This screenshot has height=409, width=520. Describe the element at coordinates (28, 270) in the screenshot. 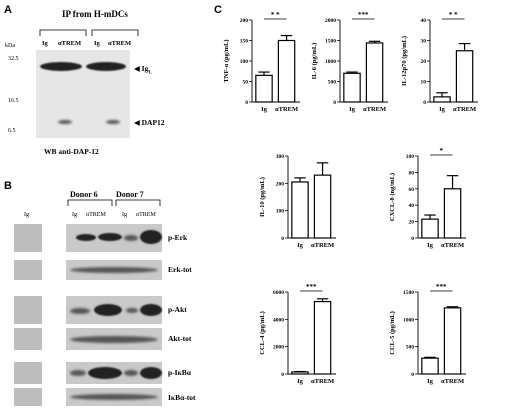

I see `blot-erktot-lane0` at that location.